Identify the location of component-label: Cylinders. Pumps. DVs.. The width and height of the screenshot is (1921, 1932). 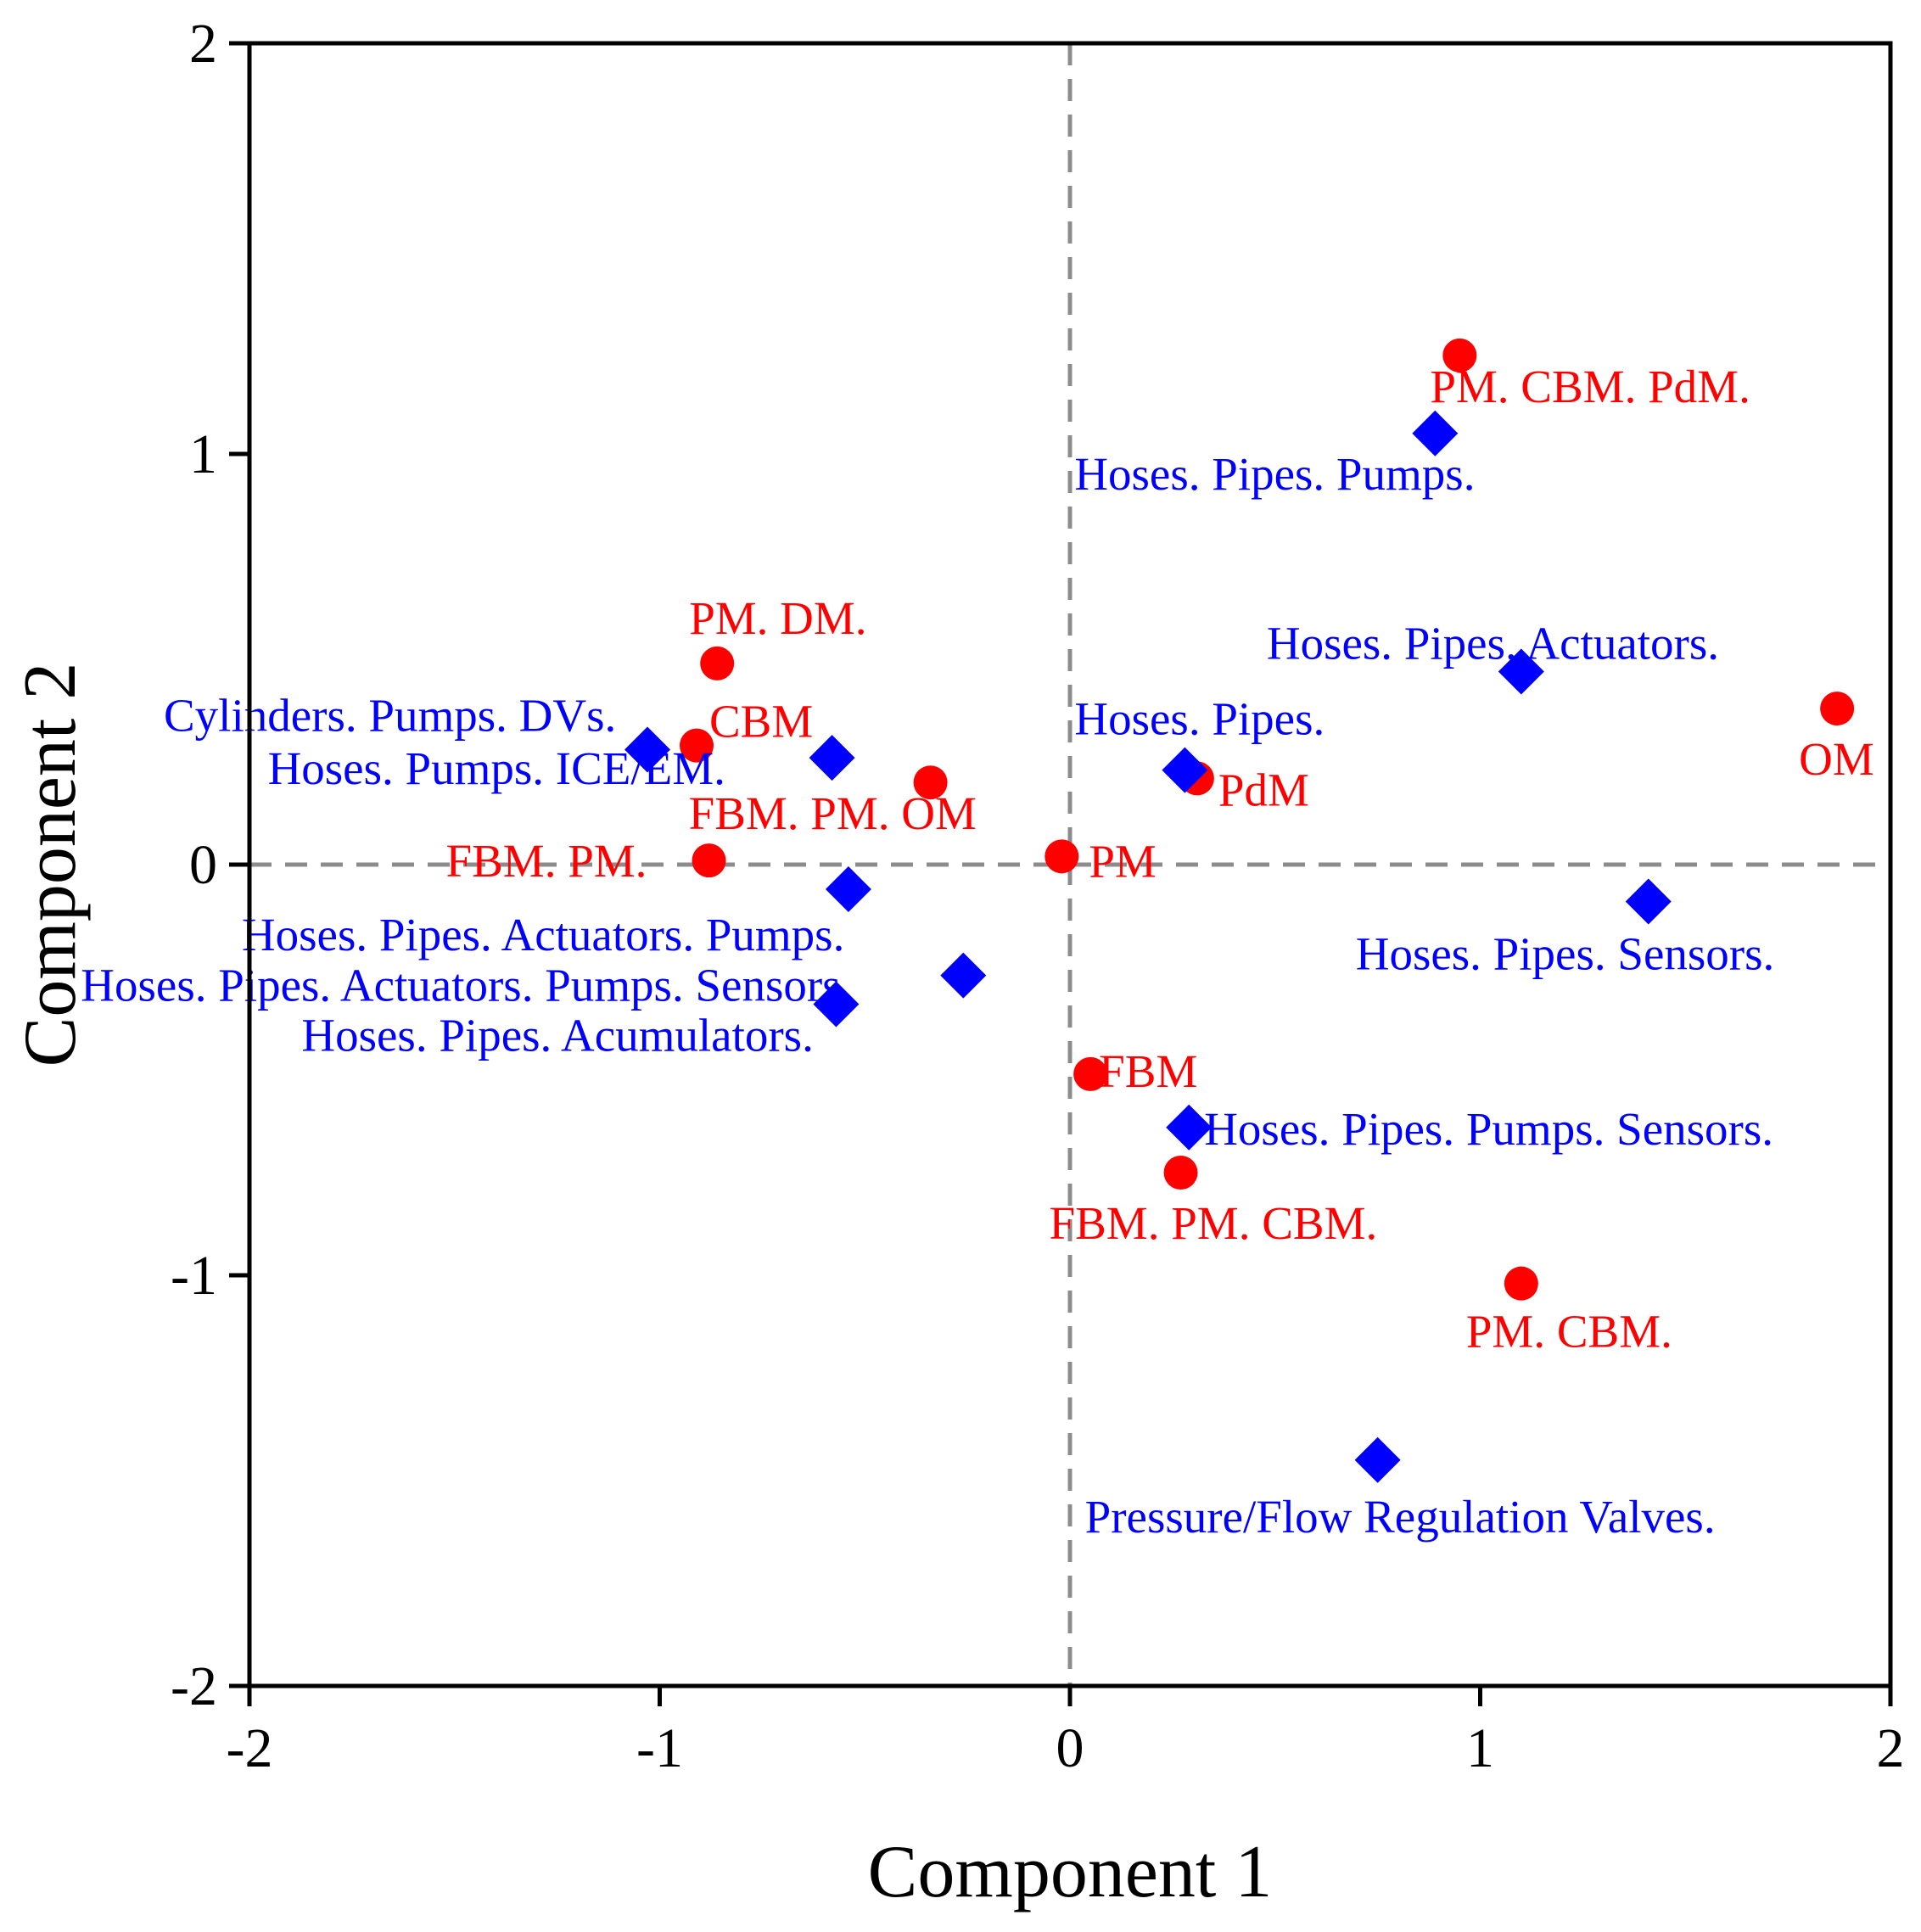
(390, 715).